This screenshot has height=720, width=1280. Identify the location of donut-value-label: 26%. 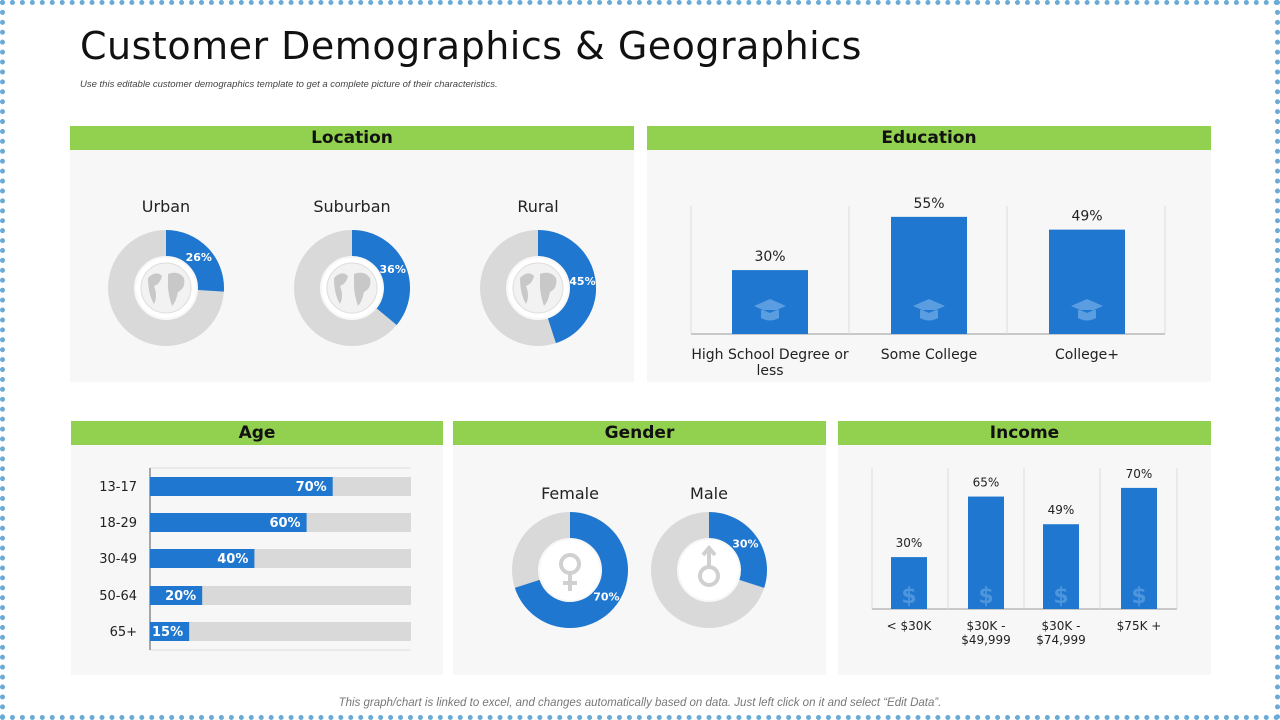
(199, 257).